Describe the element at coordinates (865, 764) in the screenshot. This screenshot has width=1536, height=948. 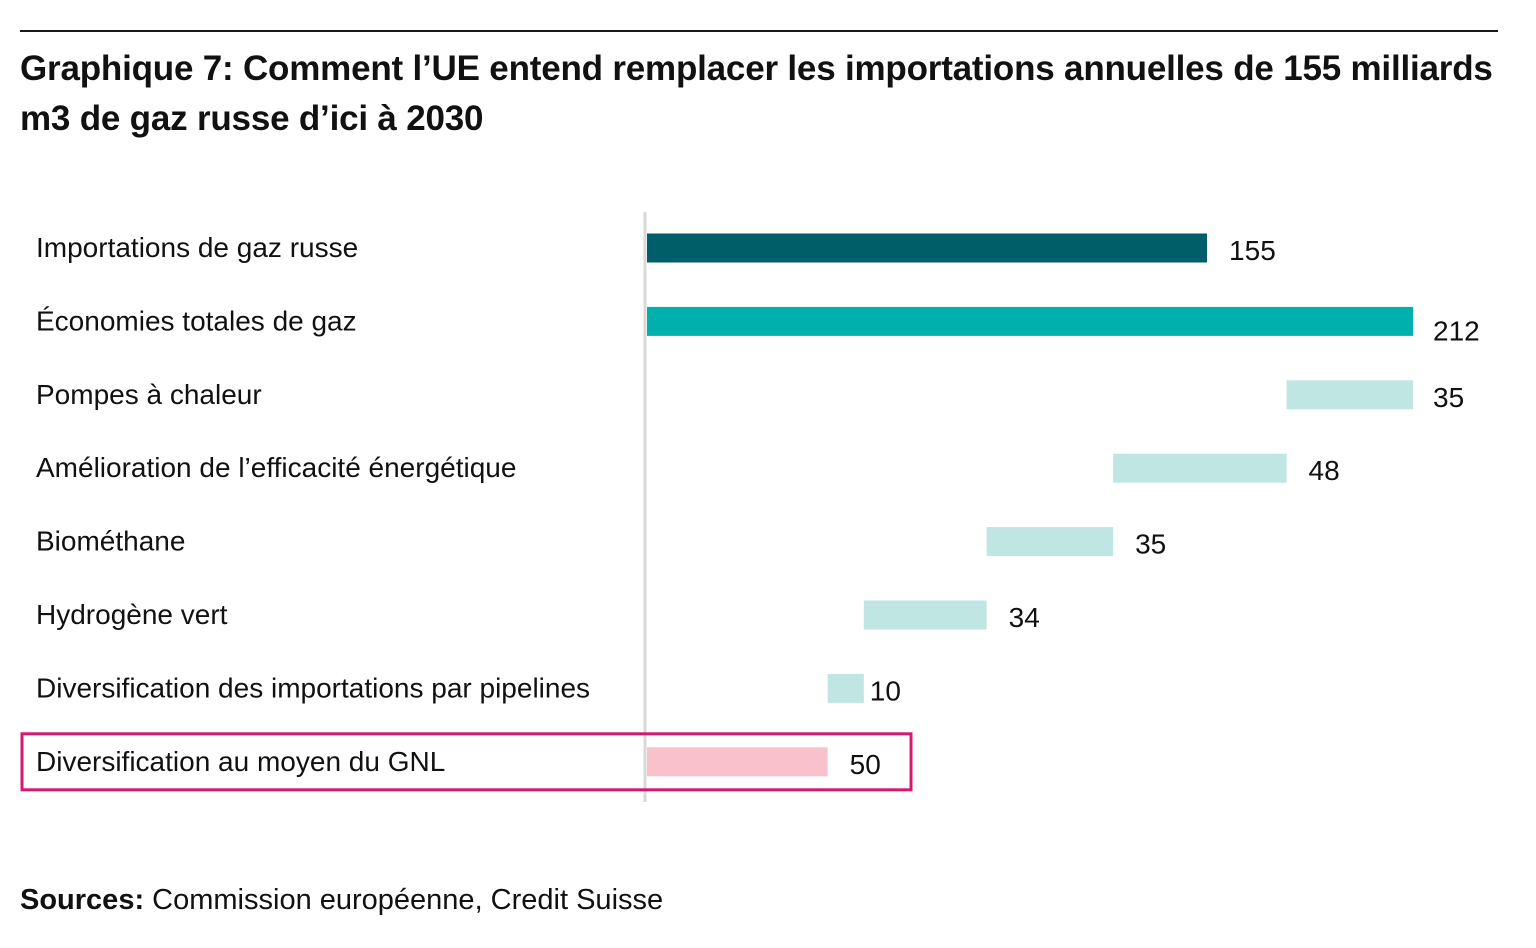
I see `value-label: 50` at that location.